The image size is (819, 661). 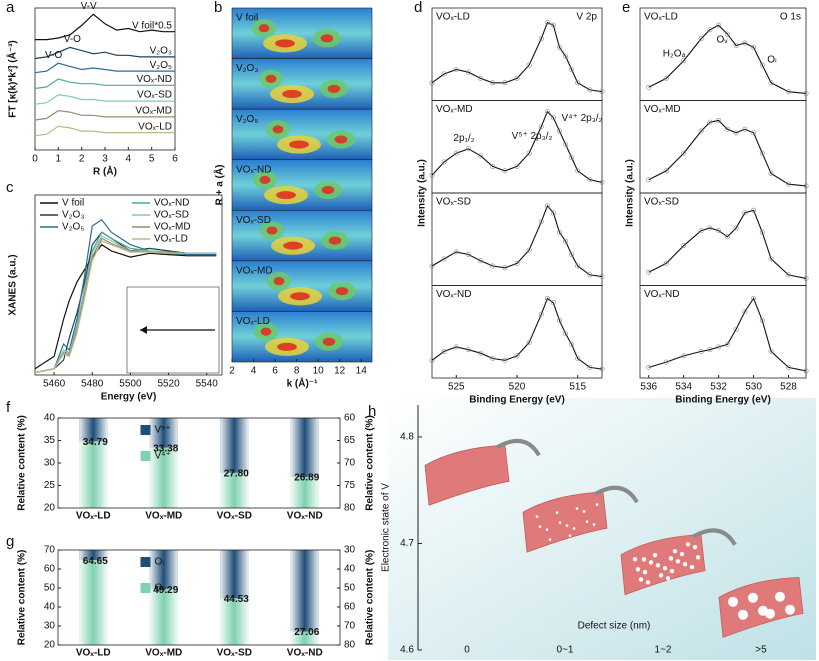 What do you see at coordinates (350, 588) in the screenshot?
I see `y2-tick-label: 50` at bounding box center [350, 588].